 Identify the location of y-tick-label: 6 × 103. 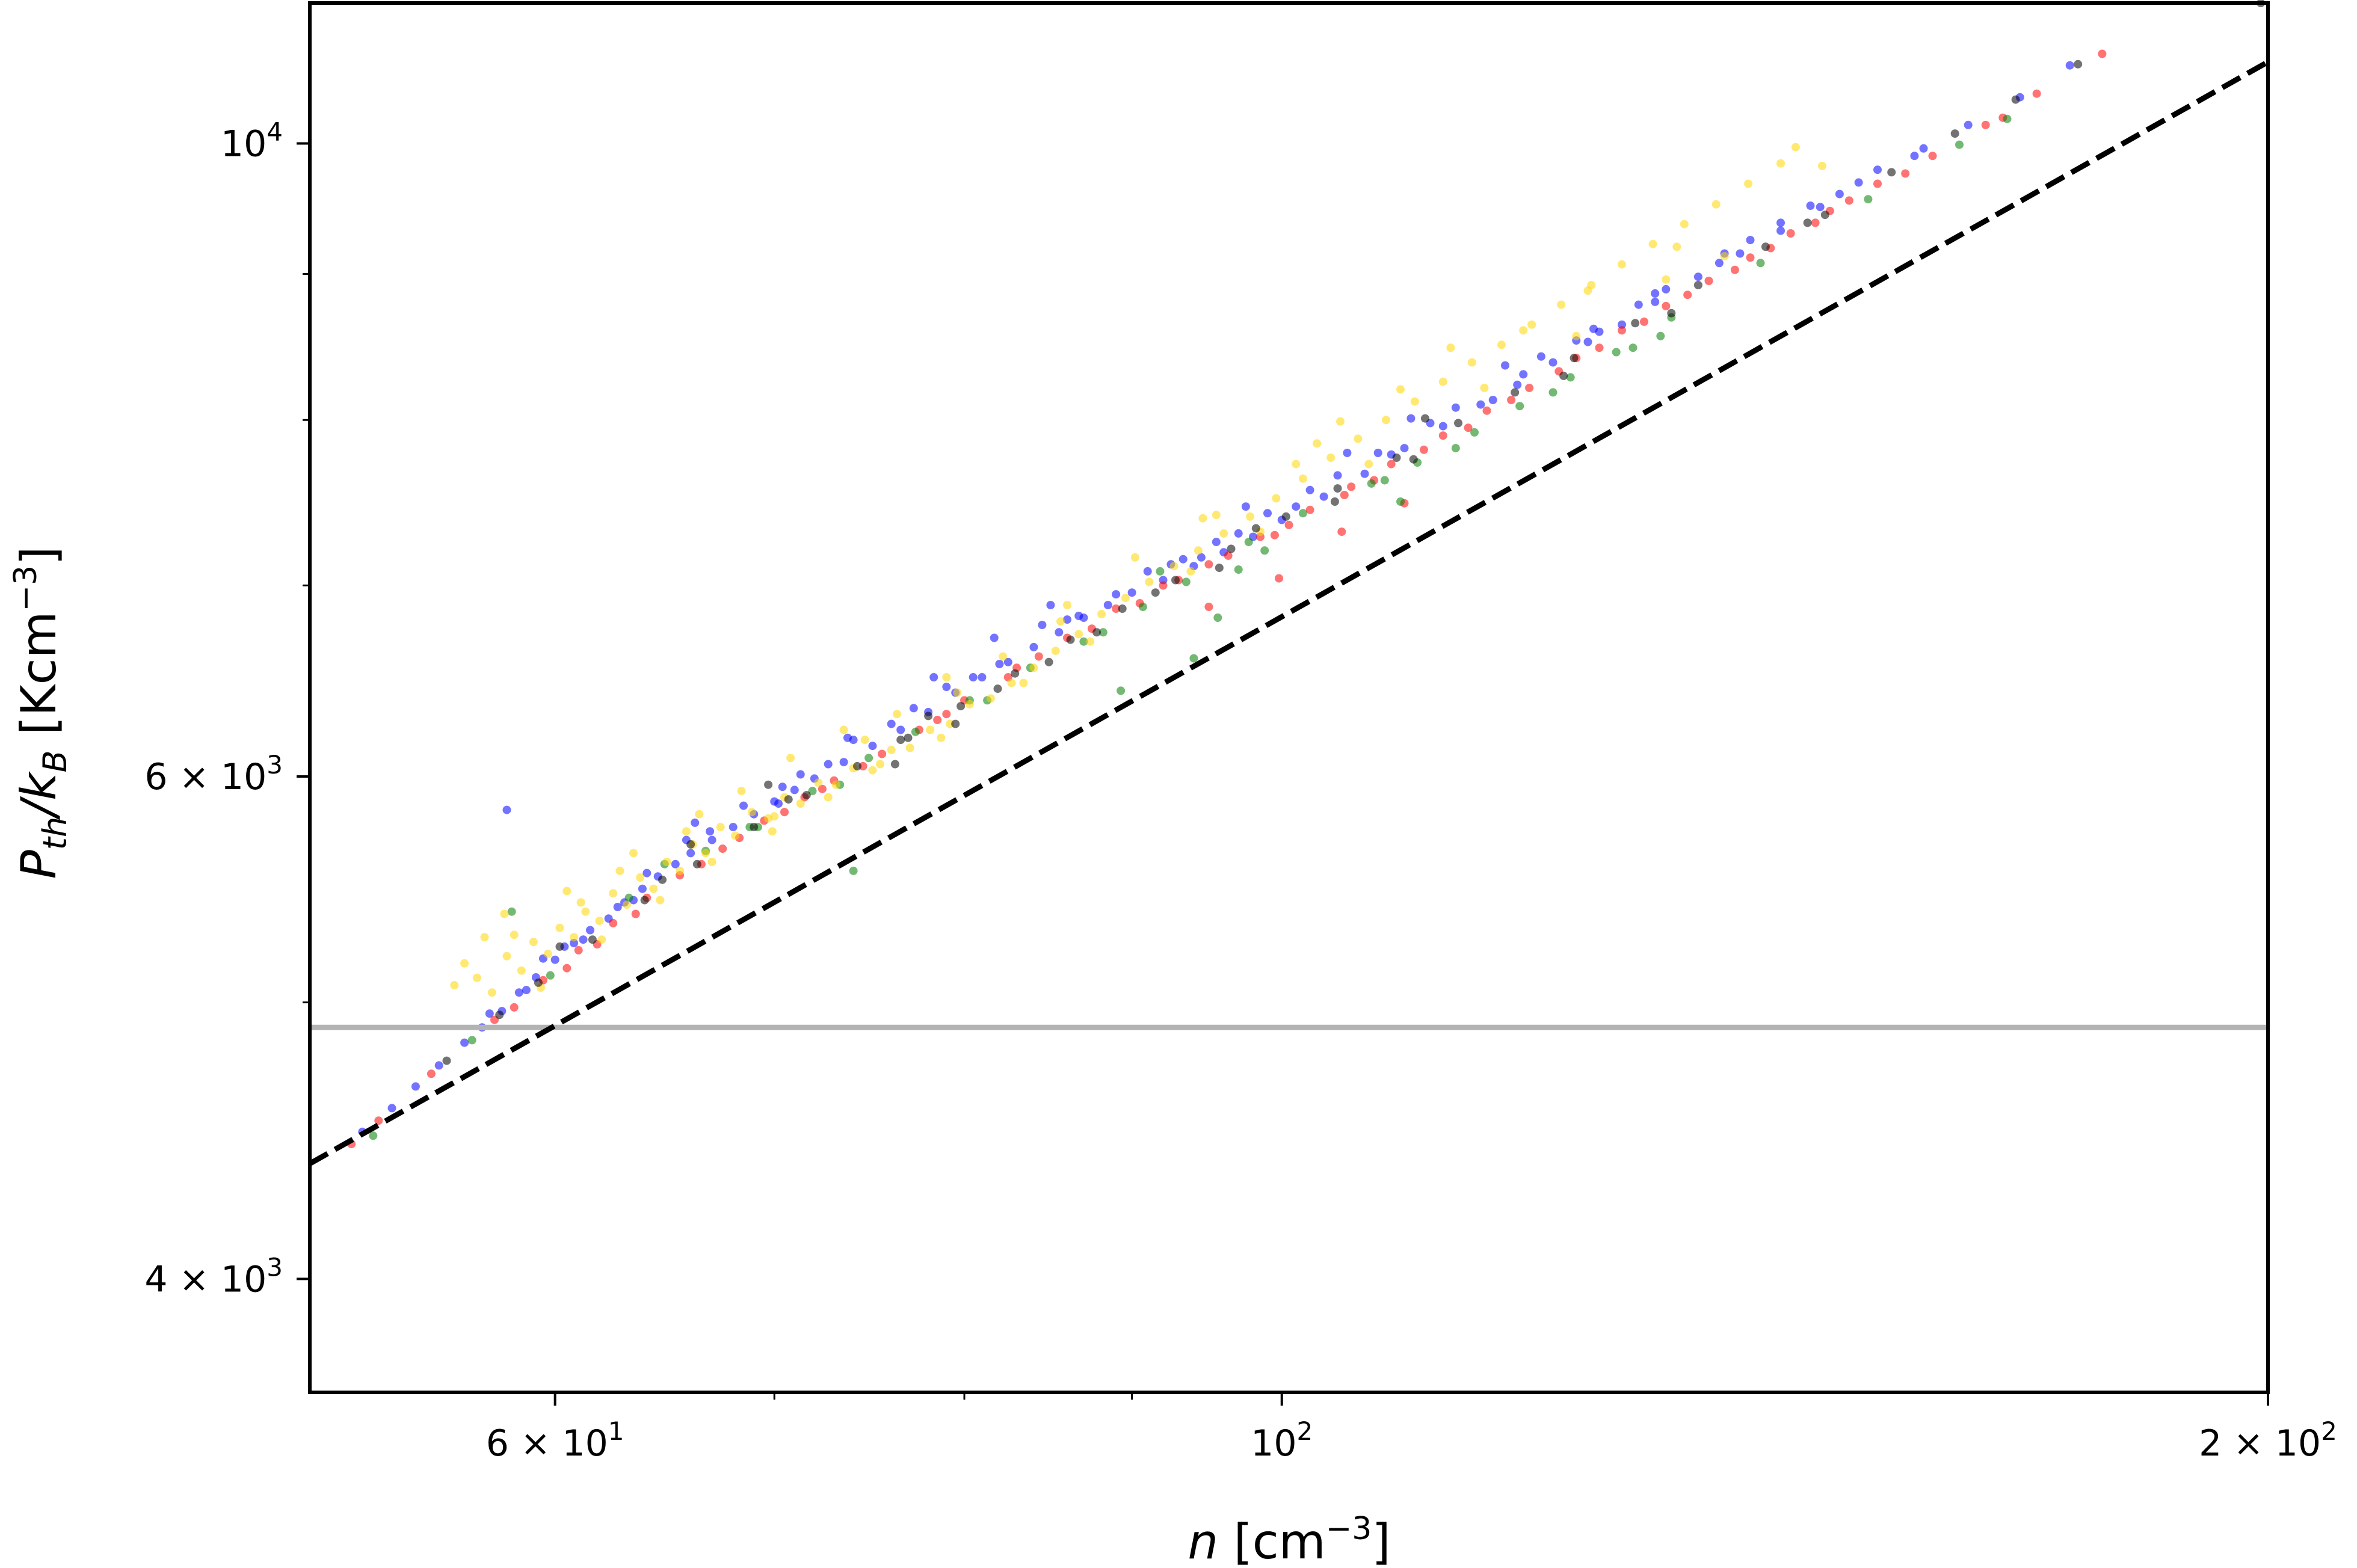
(214, 774).